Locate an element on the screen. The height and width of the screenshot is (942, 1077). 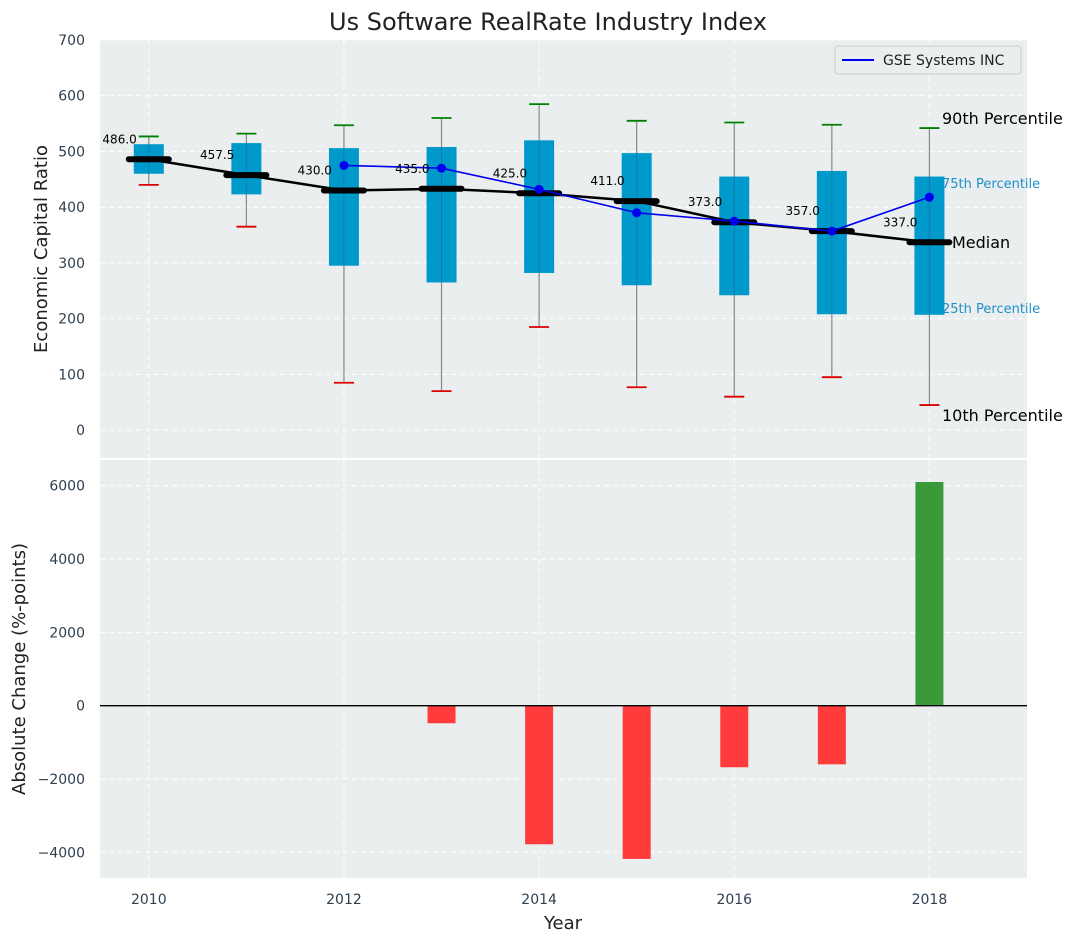
chart-title: Us Software RealRate Industry Index is located at coordinates (548, 22).